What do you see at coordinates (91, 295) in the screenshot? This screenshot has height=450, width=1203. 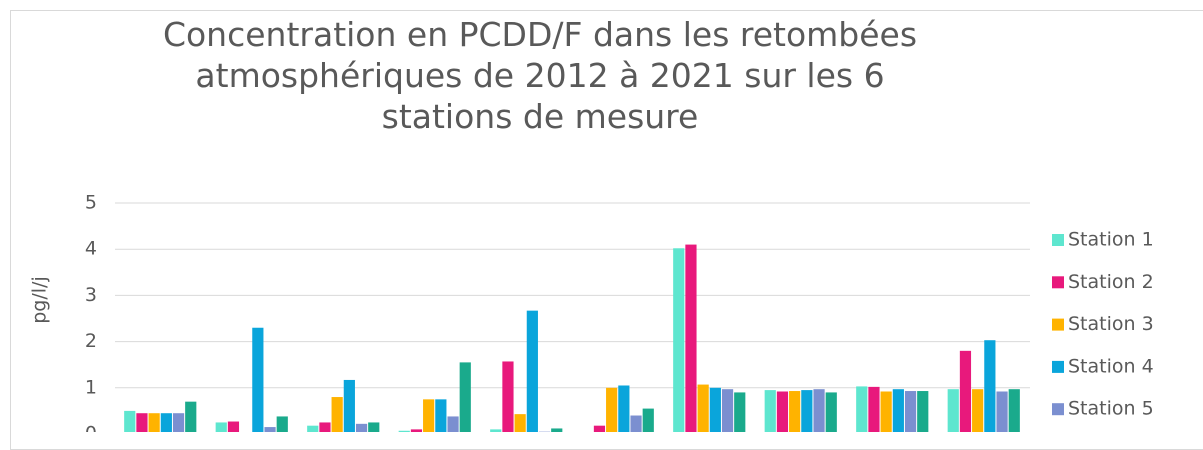 I see `y-tick-label: 3` at bounding box center [91, 295].